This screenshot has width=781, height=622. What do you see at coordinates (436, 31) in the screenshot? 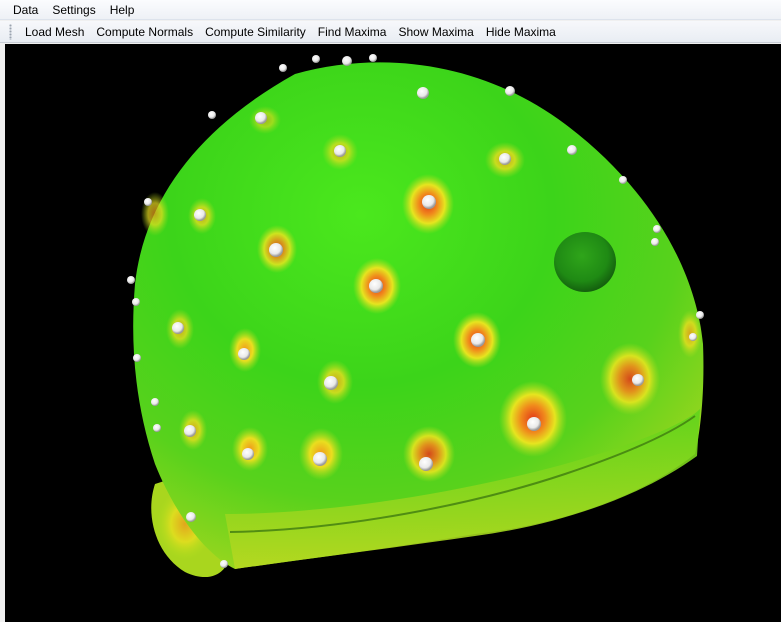
I see `show-maxima-button: Show Maxima` at bounding box center [436, 31].